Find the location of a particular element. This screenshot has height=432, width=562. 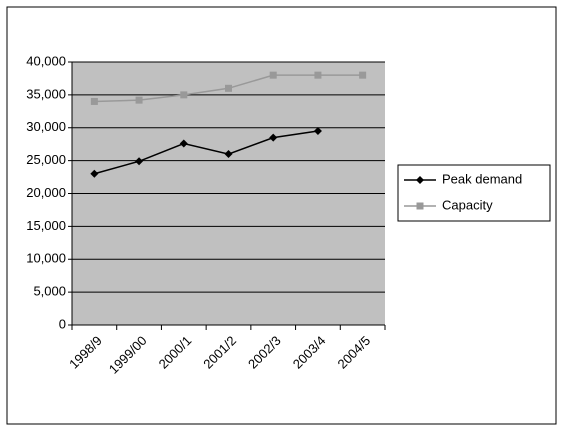

y-tick-label: 20,000 is located at coordinates (46, 192).